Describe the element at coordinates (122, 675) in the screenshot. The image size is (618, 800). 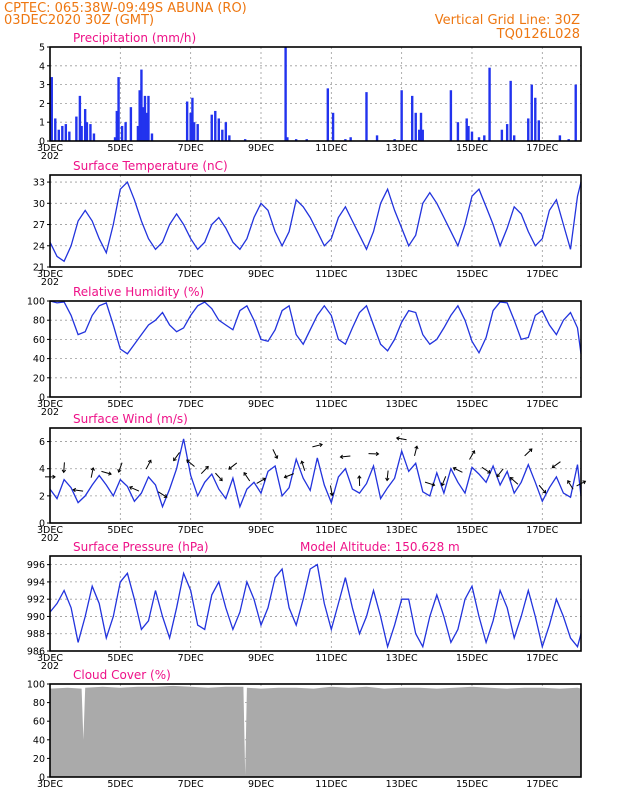
I see `cloud-title: Cloud Cover (%)` at that location.